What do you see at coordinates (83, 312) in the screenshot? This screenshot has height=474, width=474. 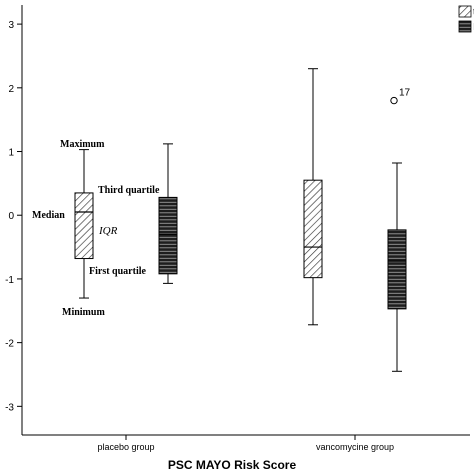 I see `annotation-minimum: Minimum` at bounding box center [83, 312].